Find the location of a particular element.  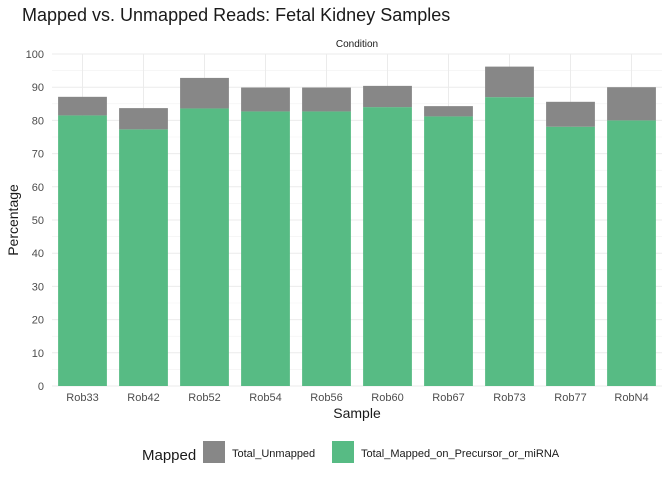

bar-mapped-rob52 is located at coordinates (204, 247).